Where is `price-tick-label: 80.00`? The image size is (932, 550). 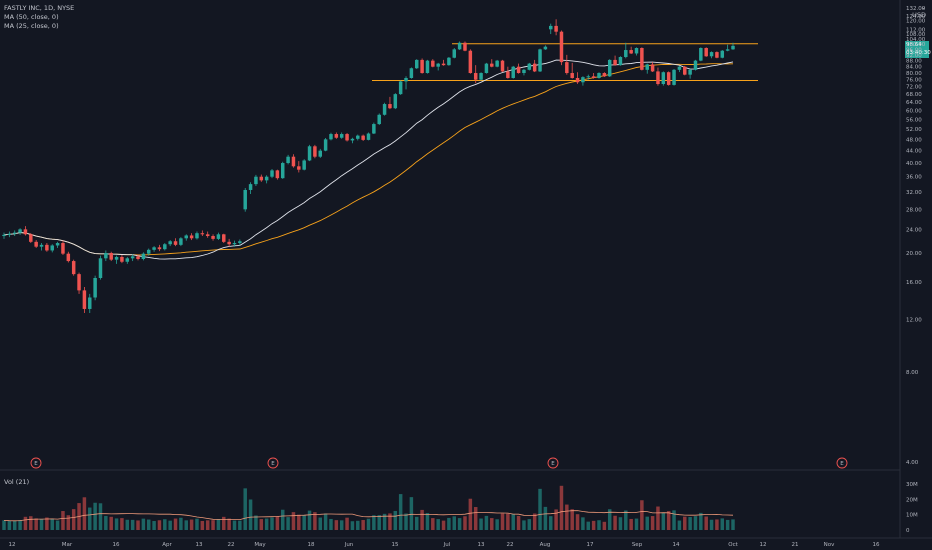
price-tick-label: 80.00 is located at coordinates (914, 74).